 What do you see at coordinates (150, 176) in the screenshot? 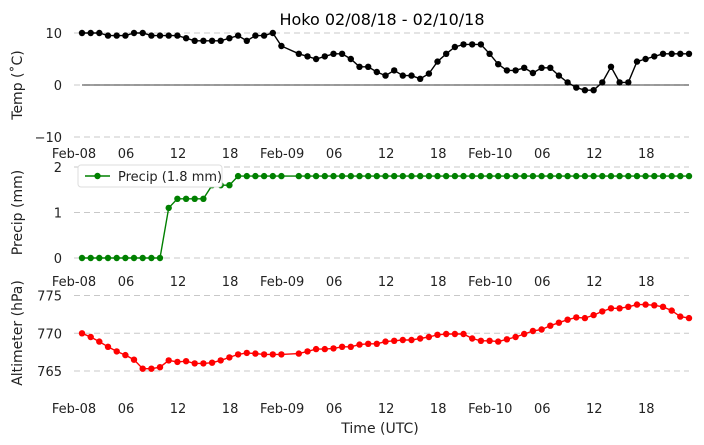
I see `legend: Precip (1.8 mm)` at bounding box center [150, 176].